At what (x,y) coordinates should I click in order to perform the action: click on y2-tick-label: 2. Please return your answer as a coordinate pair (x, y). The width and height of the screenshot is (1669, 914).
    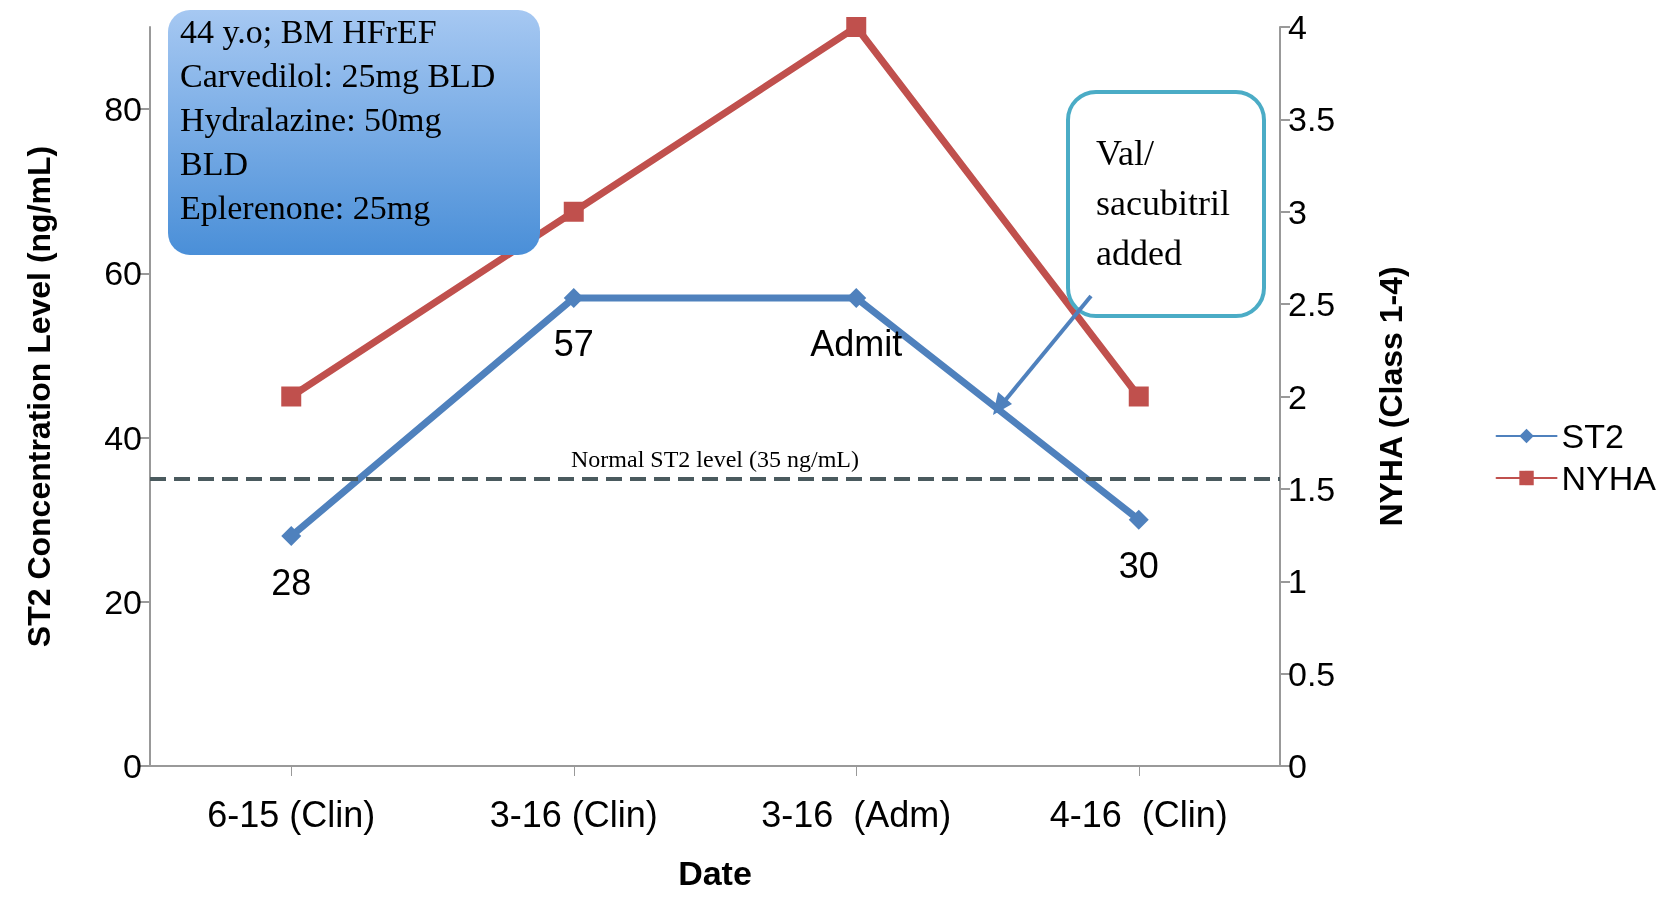
    Looking at the image, I should click on (1297, 396).